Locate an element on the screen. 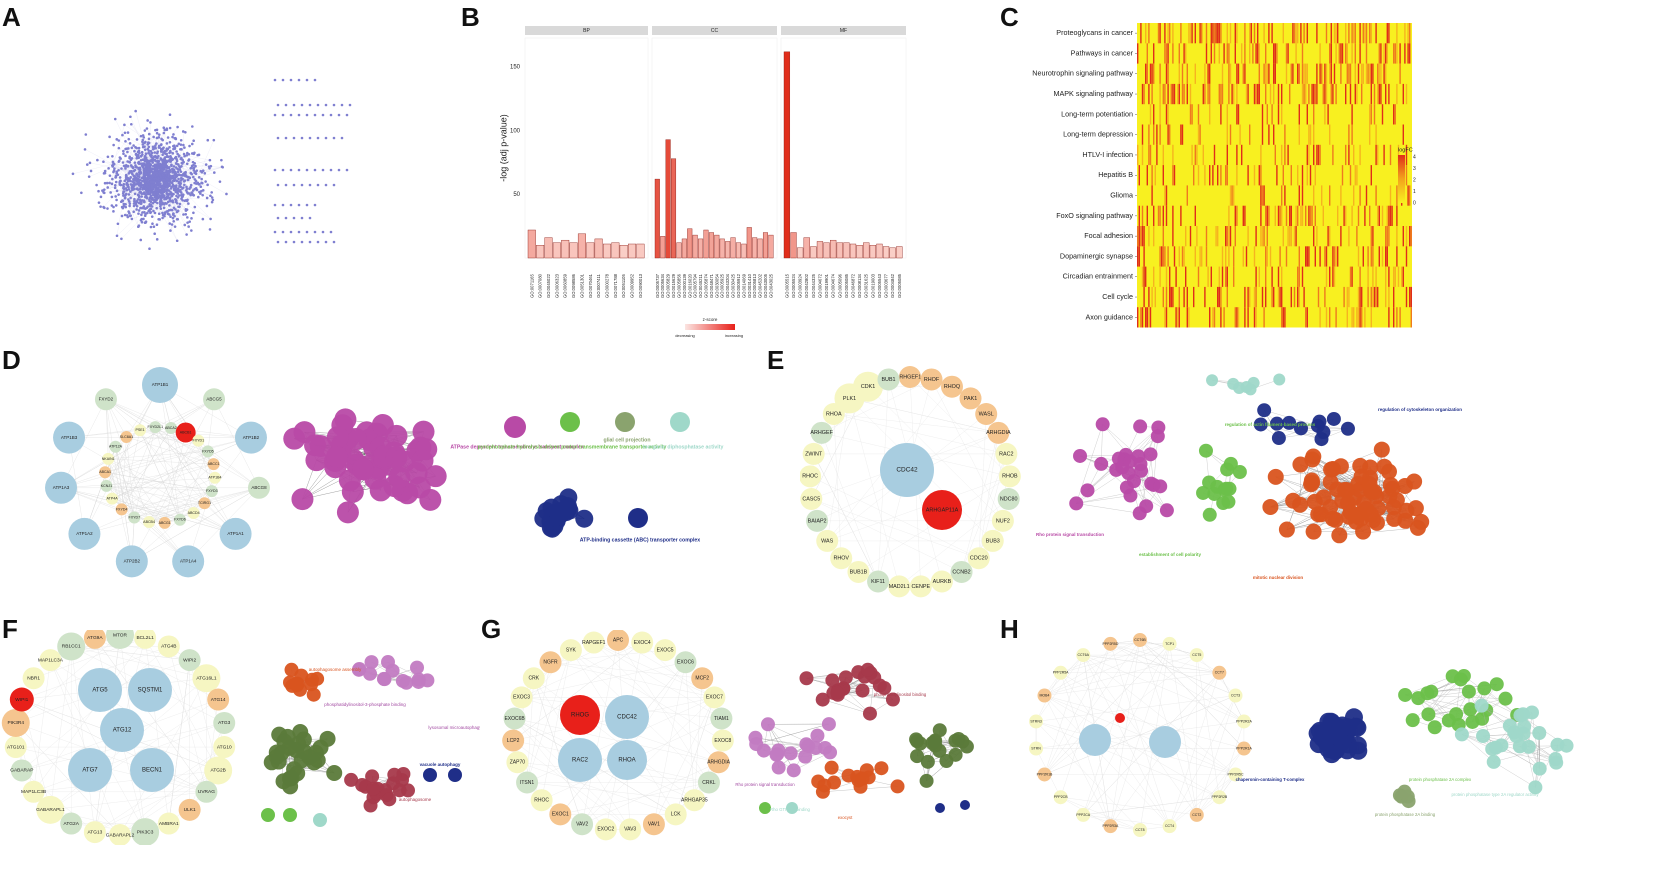 The height and width of the screenshot is (891, 1654). x-tick-label: GO:0008134 is located at coordinates (859, 285).